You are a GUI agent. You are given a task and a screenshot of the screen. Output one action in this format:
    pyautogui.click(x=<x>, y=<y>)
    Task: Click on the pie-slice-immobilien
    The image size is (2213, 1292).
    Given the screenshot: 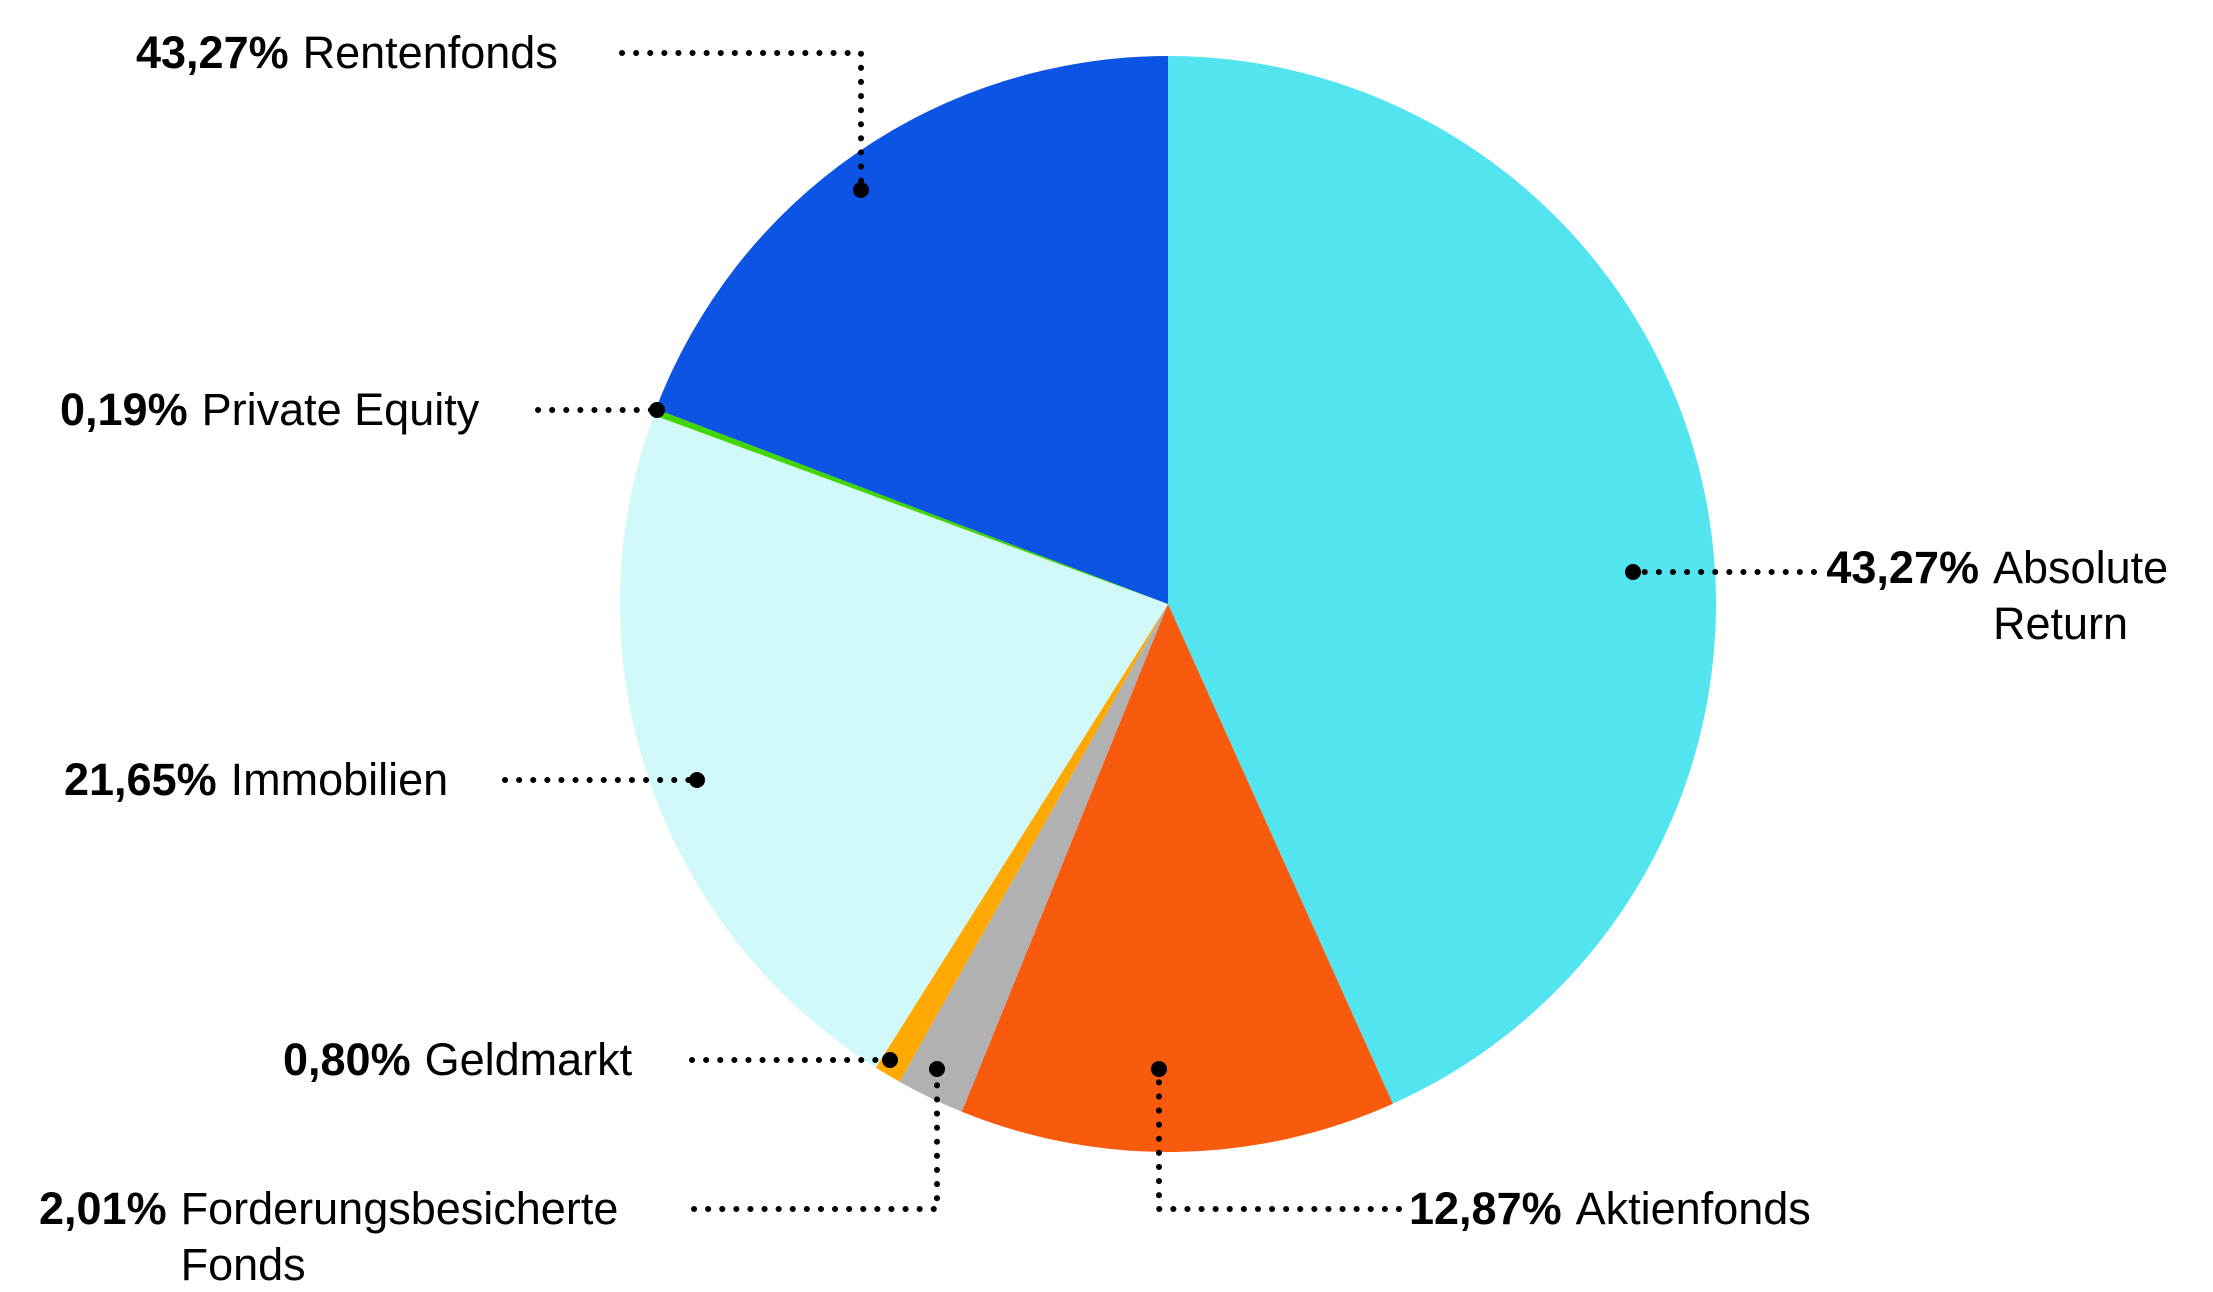 What is the action you would take?
    pyautogui.click(x=893, y=741)
    